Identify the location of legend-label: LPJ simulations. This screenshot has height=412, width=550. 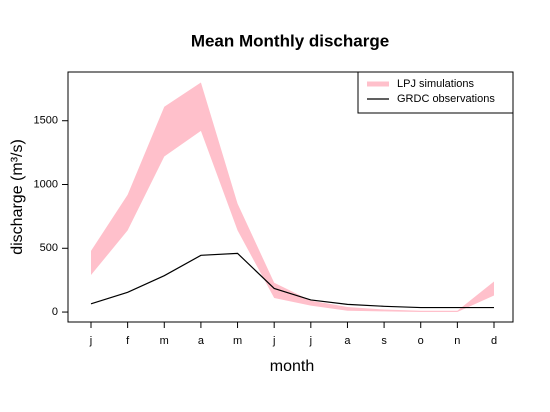
(436, 84).